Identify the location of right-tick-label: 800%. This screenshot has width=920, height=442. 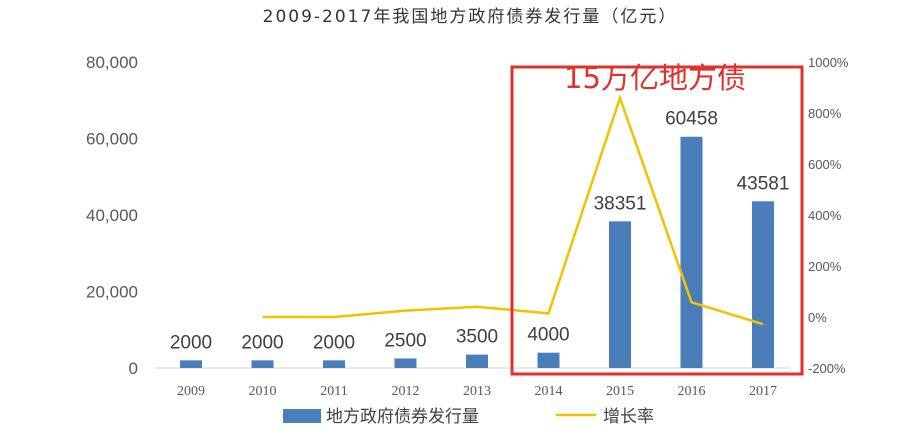
(825, 113).